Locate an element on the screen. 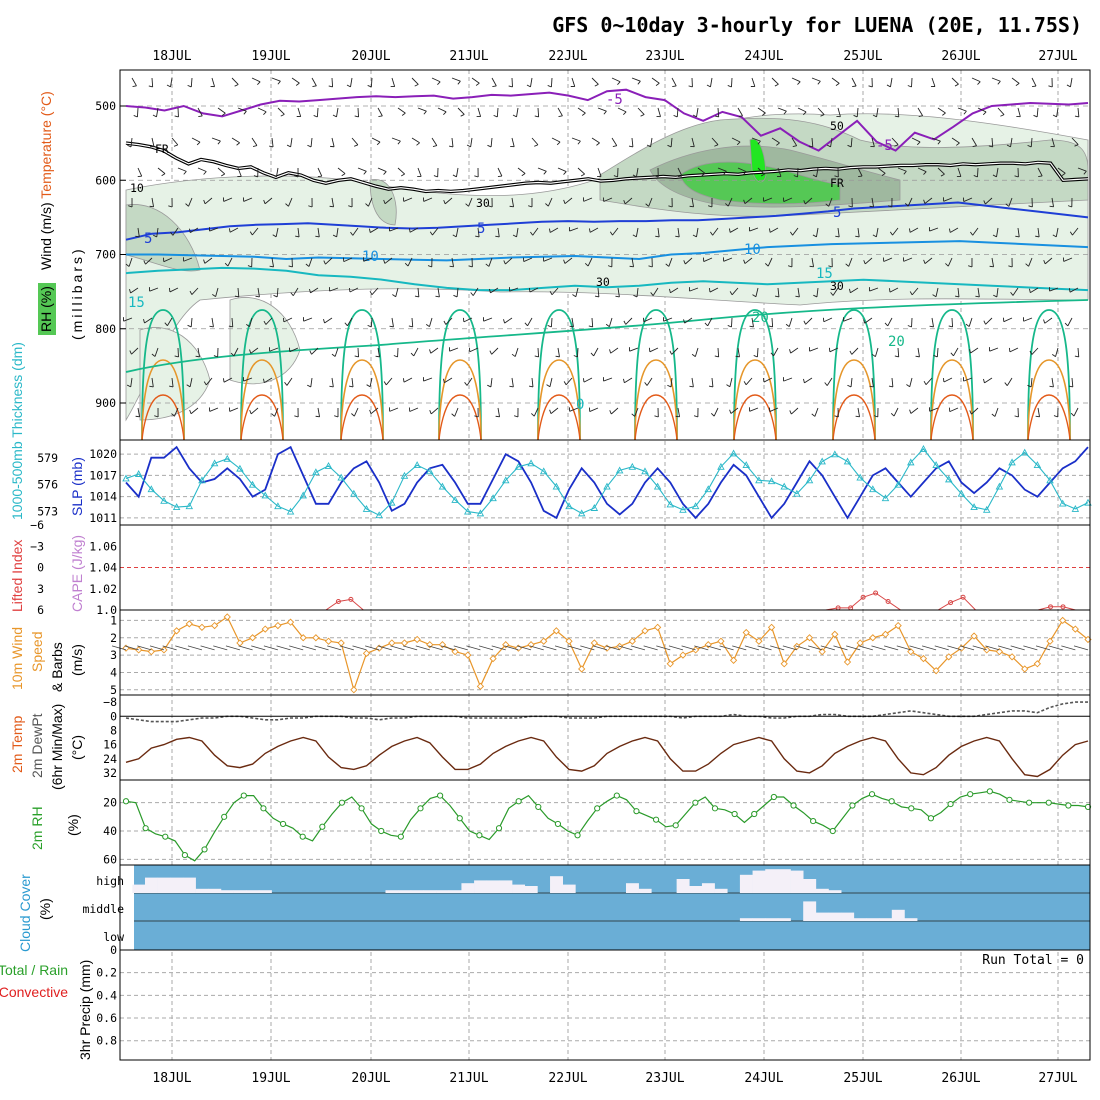 This screenshot has height=1100, width=1100. panel-frame is located at coordinates (605, 1005).